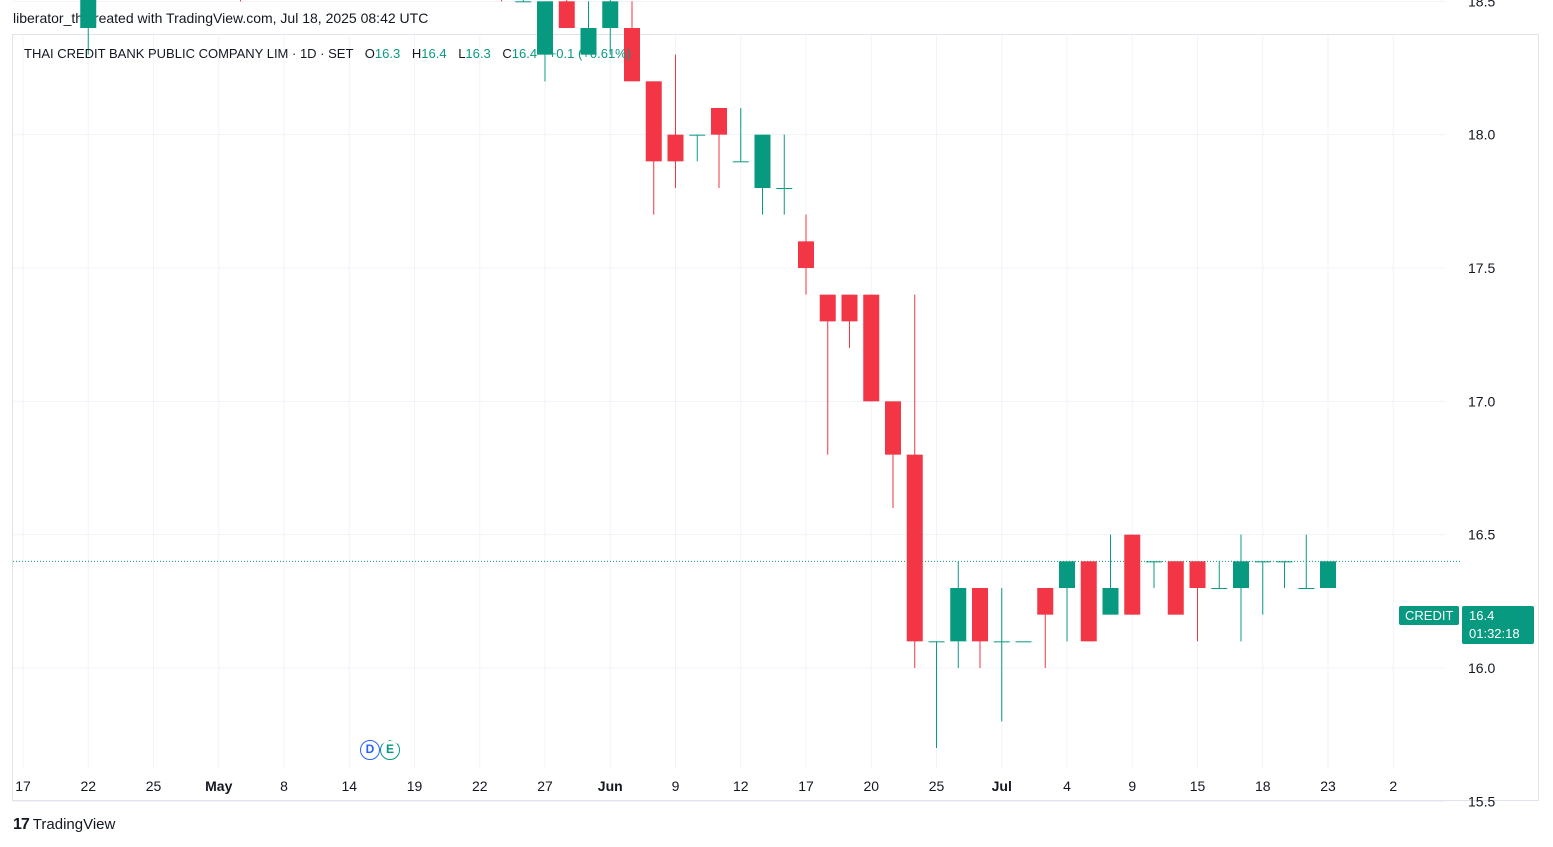 Image resolution: width=1553 pixels, height=847 pixels. Describe the element at coordinates (284, 786) in the screenshot. I see `time-tick-label: 8` at that location.